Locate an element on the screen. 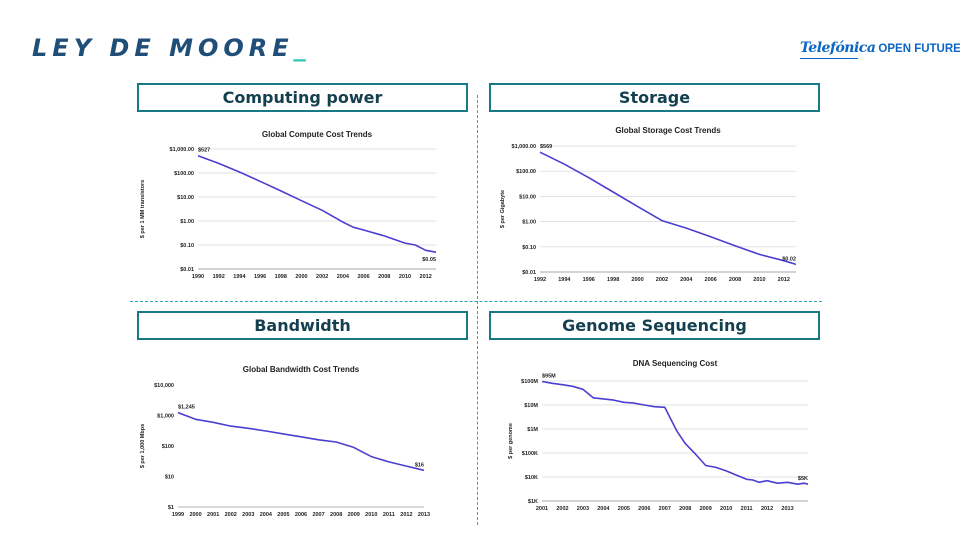 The image size is (960, 540). data-label: $1,245 is located at coordinates (186, 408).